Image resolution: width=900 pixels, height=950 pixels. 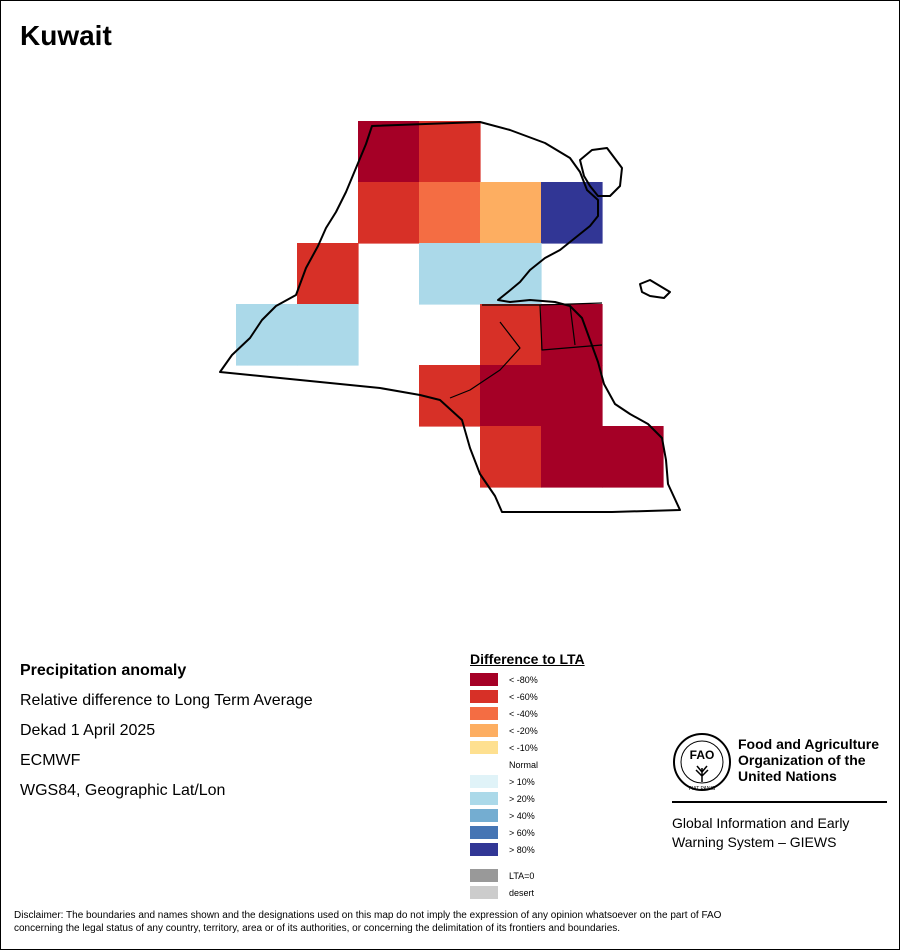 What do you see at coordinates (522, 781) in the screenshot?
I see `legend-label: > 10%` at bounding box center [522, 781].